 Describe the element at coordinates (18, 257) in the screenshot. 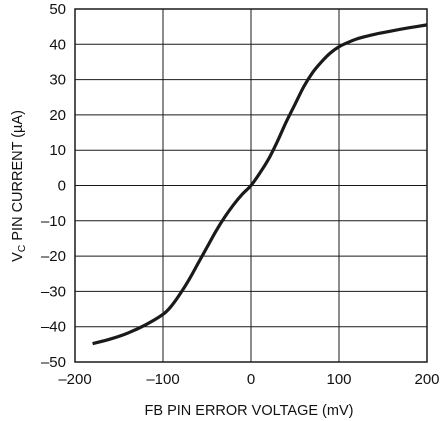

I see `y-axis-title-prefix: V` at that location.